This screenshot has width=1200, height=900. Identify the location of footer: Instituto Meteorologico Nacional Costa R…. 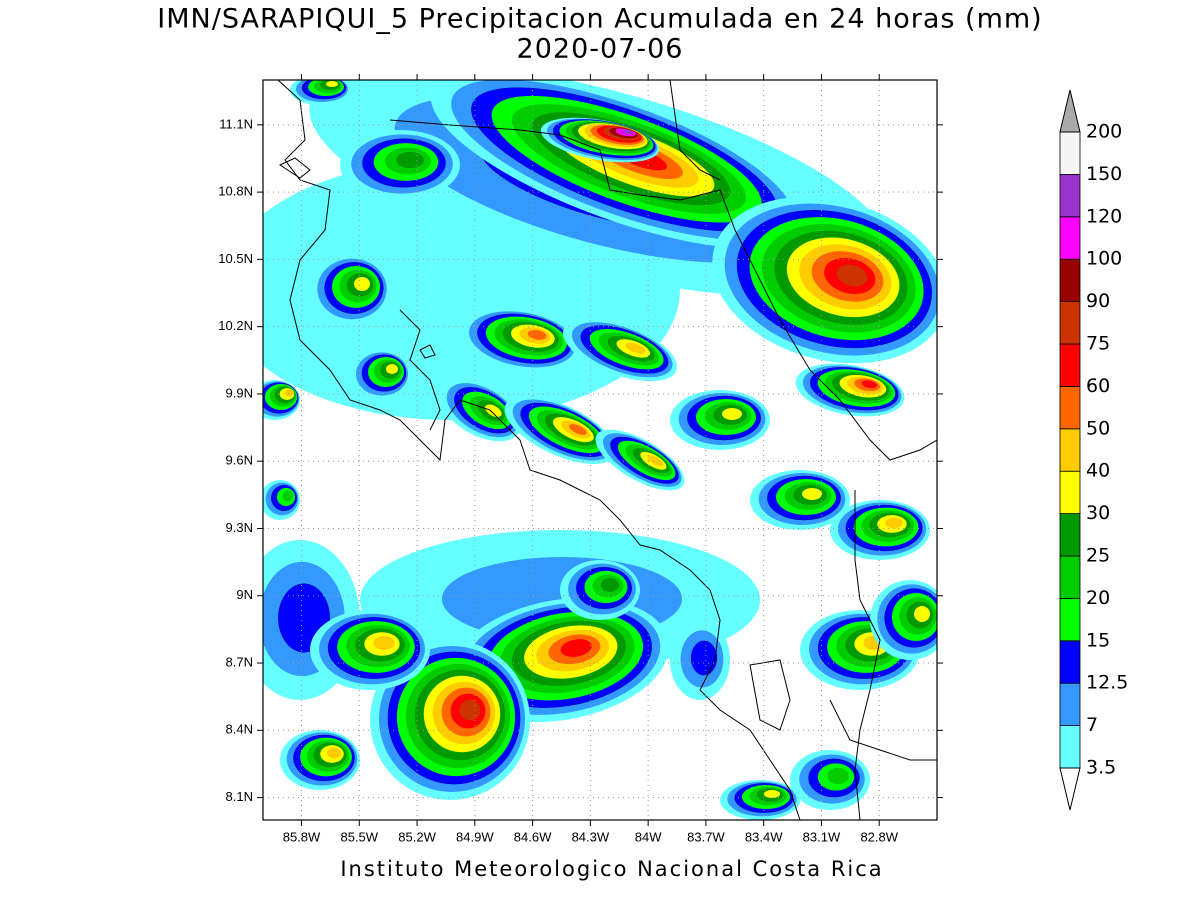
(611, 869).